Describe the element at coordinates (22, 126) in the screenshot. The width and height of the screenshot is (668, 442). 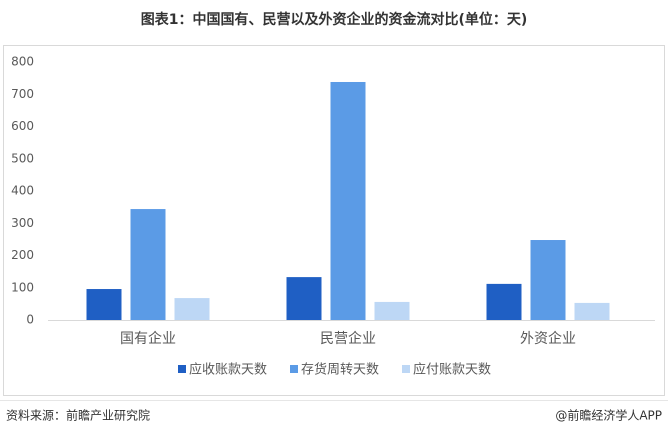
I see `y-tick-label: 600` at that location.